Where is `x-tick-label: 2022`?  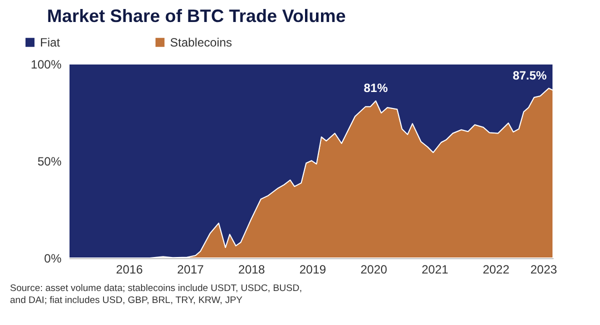
x-tick-label: 2022 is located at coordinates (496, 269).